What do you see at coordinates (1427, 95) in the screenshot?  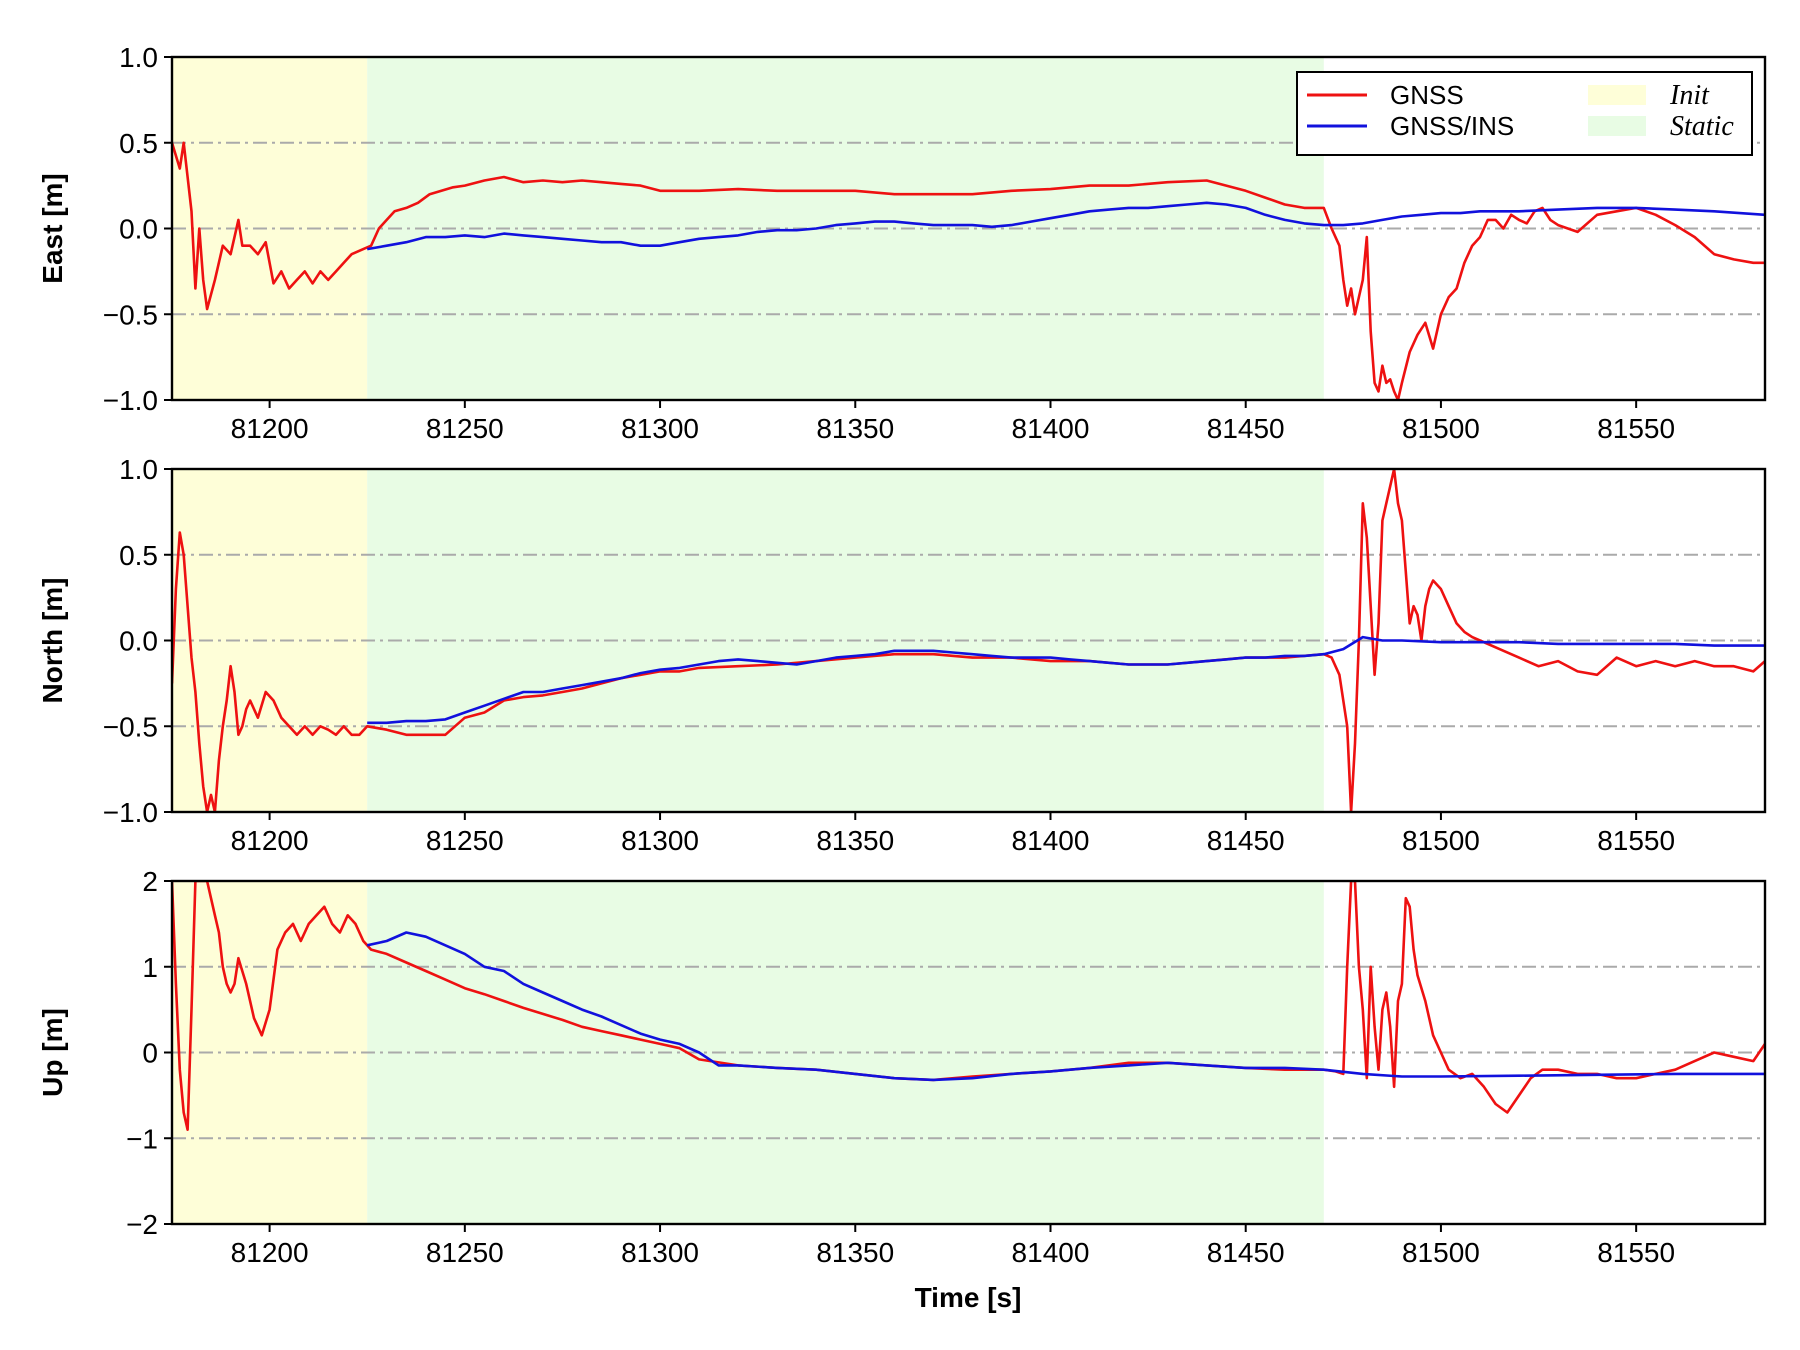 I see `legend-entry-label: GNSS` at bounding box center [1427, 95].